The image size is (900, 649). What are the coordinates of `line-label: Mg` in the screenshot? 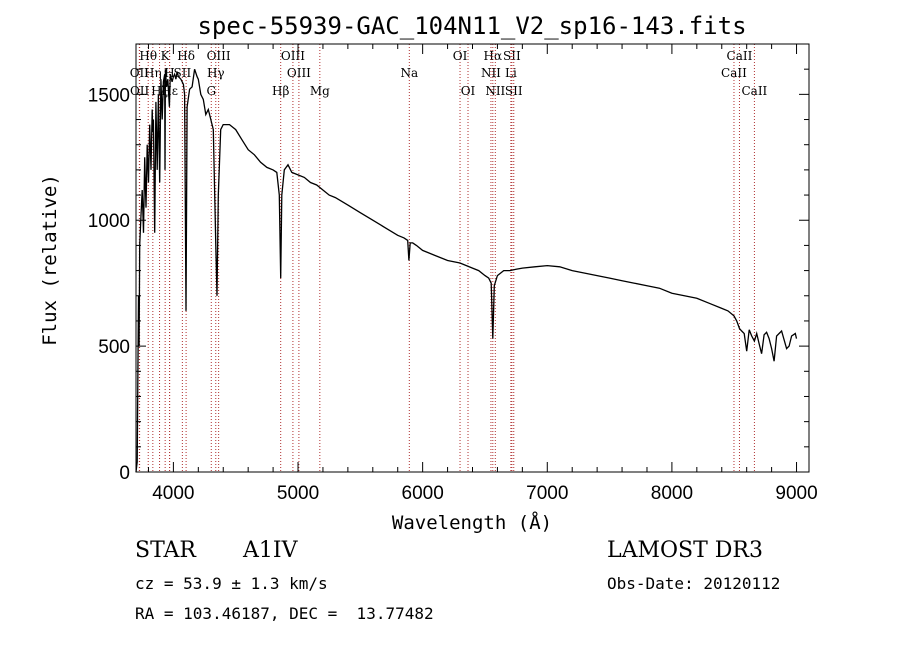 It's located at (320, 91).